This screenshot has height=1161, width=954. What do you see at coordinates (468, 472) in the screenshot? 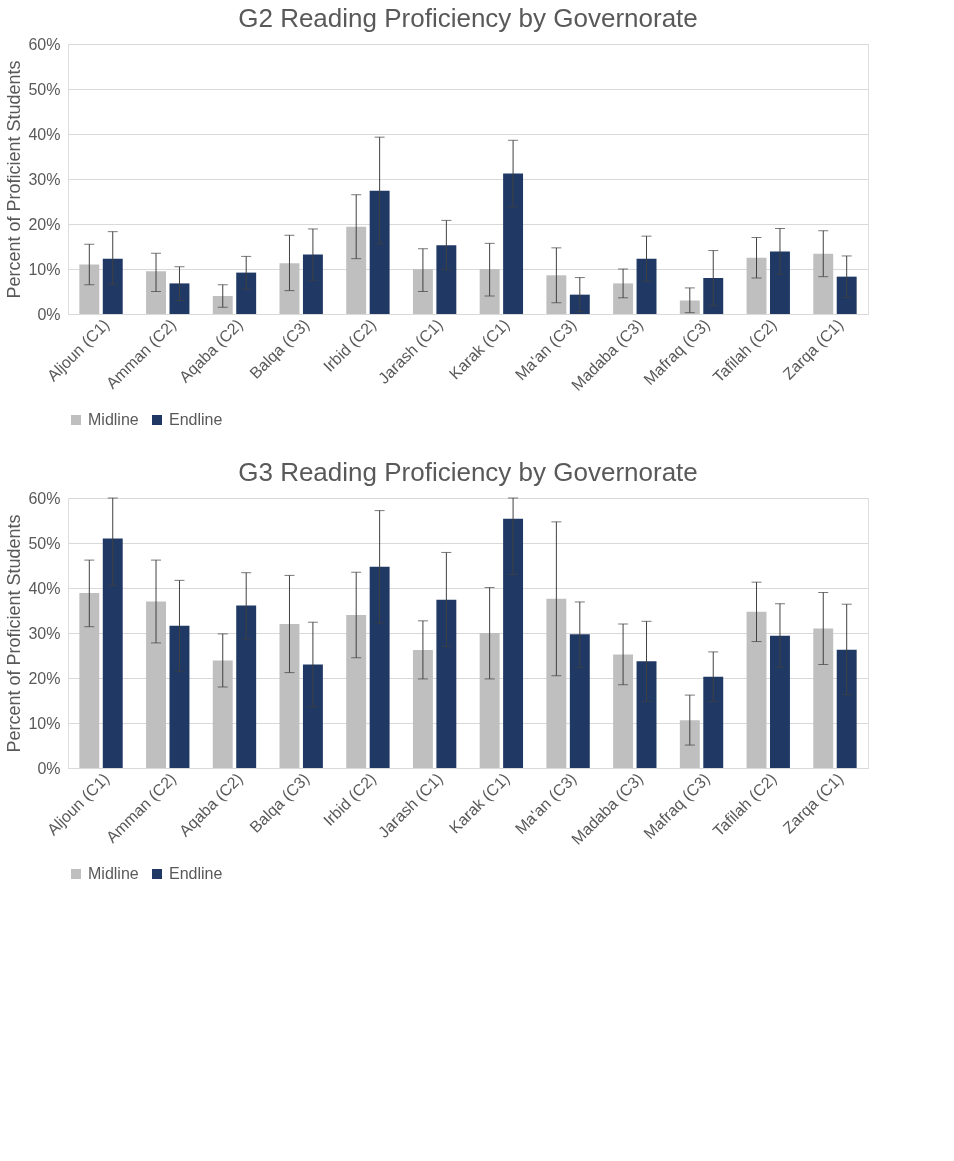
I see `chart-title: G3 Reading Proficiency by Governorate` at bounding box center [468, 472].